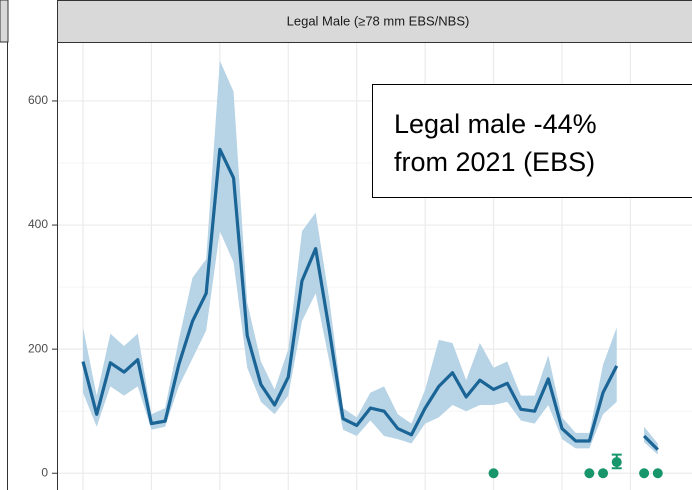 This screenshot has height=490, width=692. I want to click on strip-title: Legal Male (≥78 mm EBS/NBS), so click(378, 20).